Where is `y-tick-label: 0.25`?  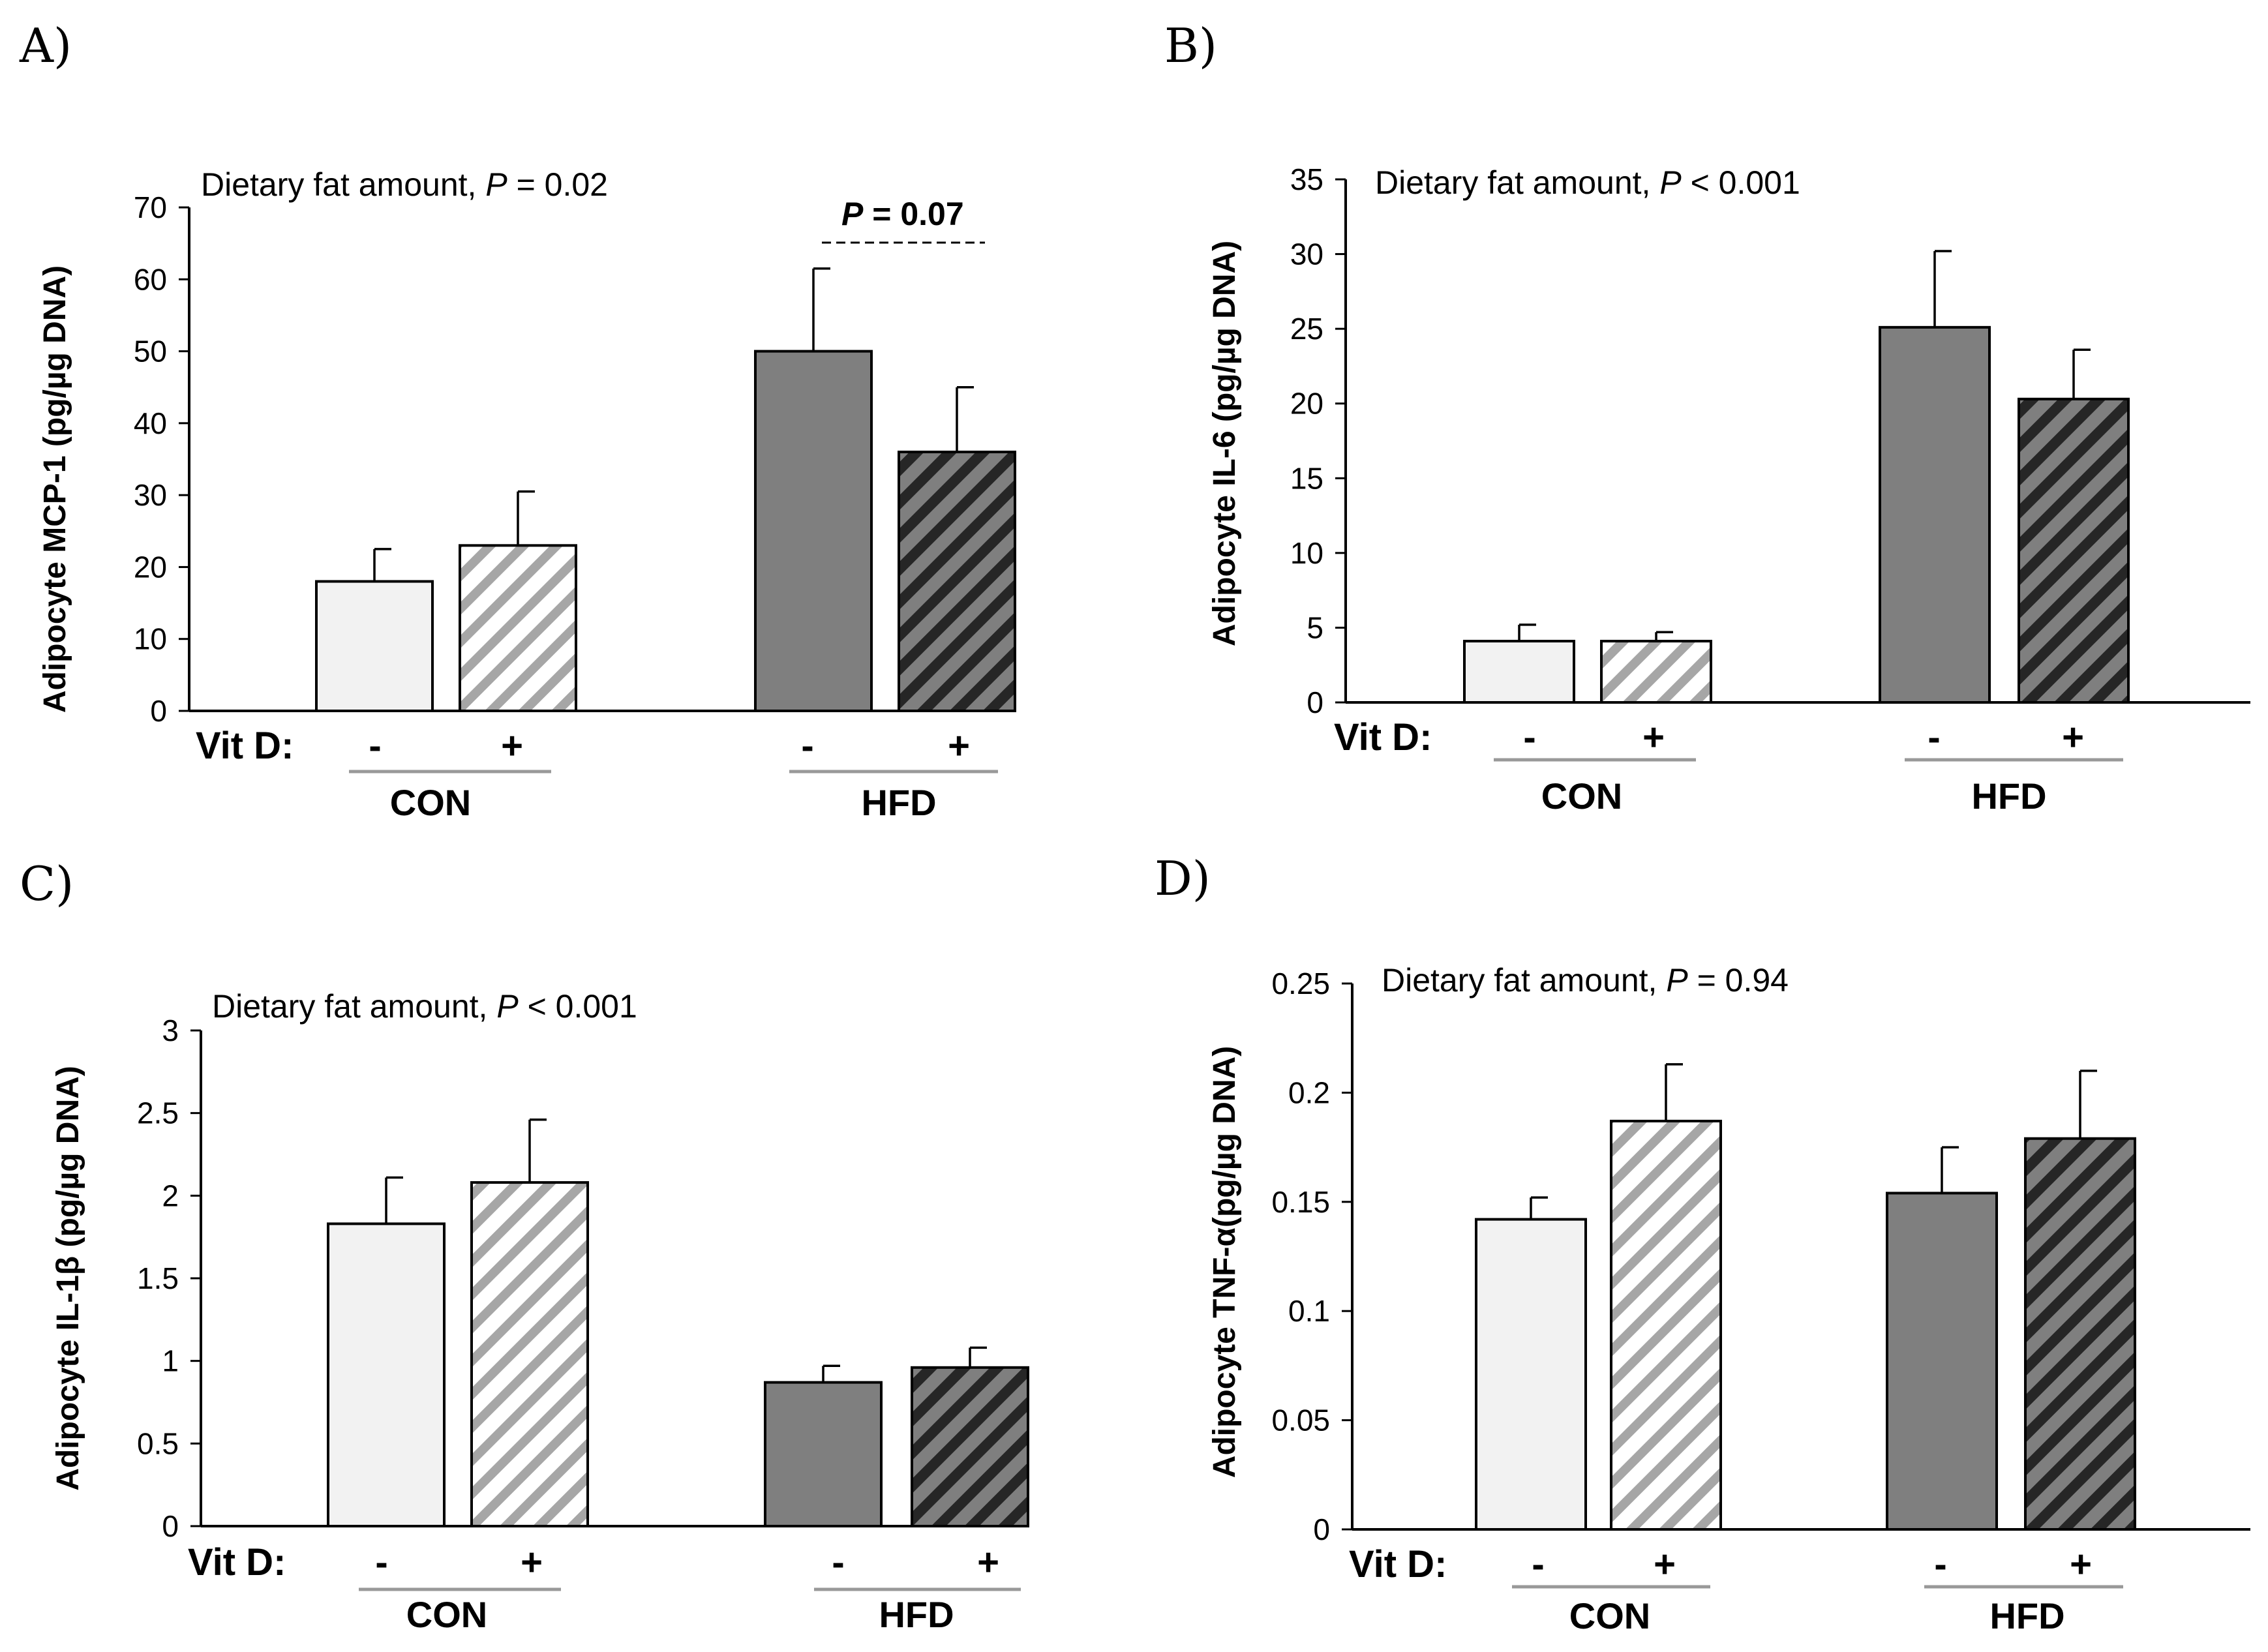
y-tick-label: 0.25 is located at coordinates (1300, 983).